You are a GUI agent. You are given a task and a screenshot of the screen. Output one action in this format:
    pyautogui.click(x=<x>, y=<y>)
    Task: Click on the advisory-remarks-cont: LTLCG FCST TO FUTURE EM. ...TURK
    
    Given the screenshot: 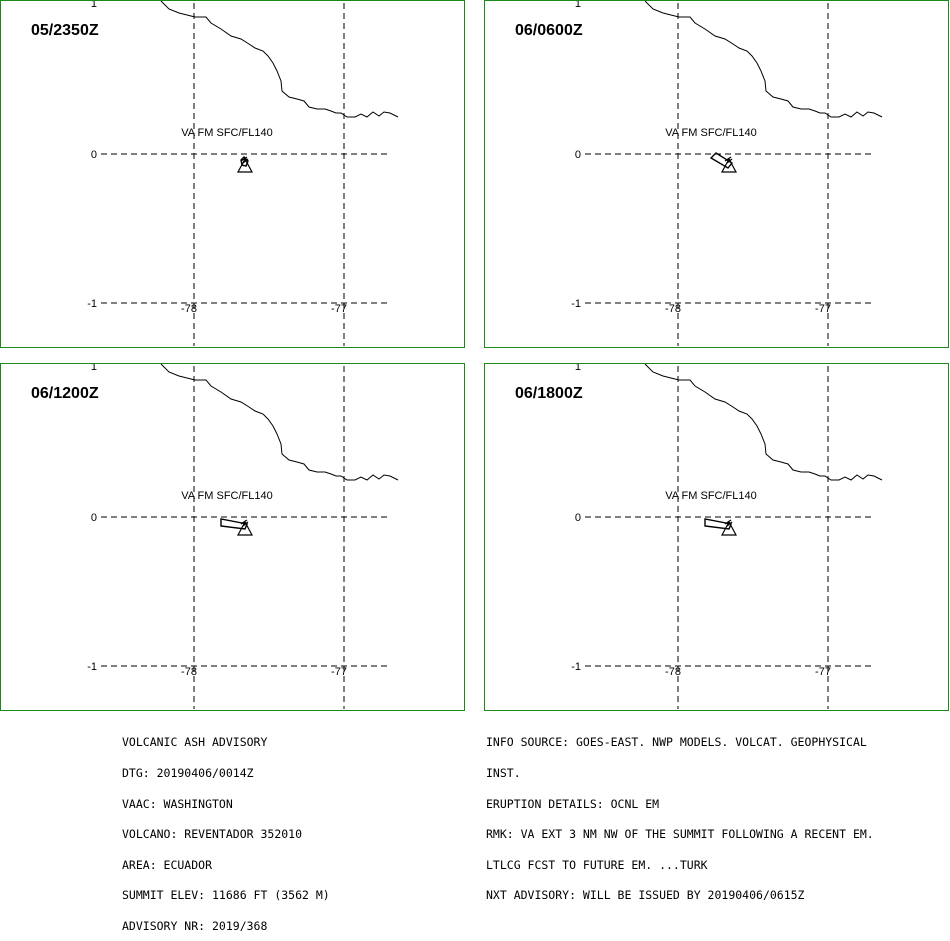 What is the action you would take?
    pyautogui.click(x=597, y=864)
    